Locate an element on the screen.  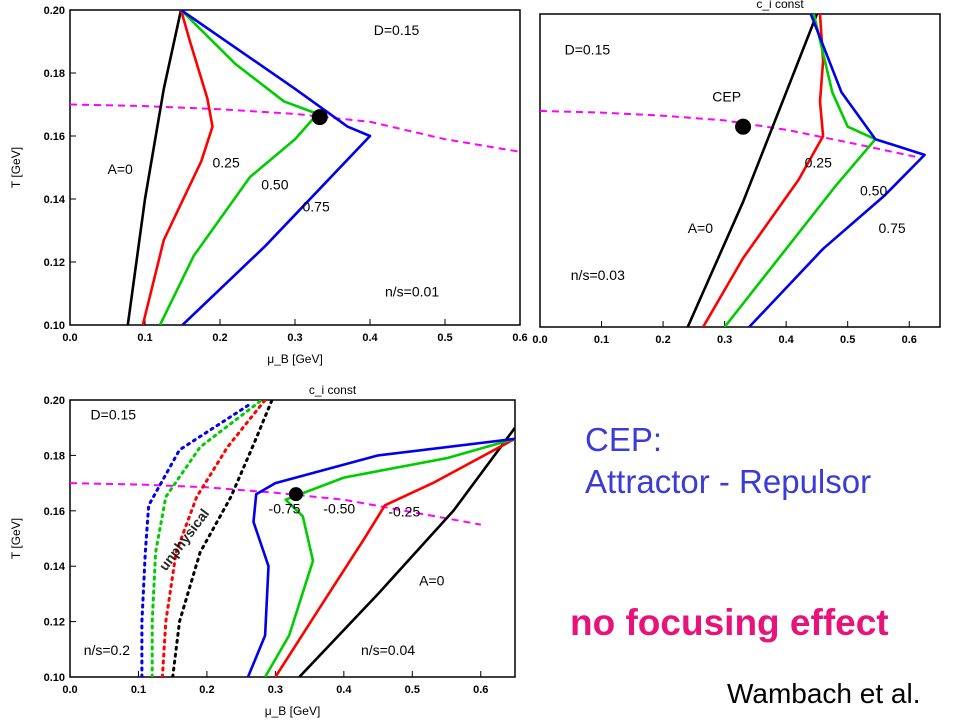
annotation-label: n/s=0.03 is located at coordinates (598, 275).